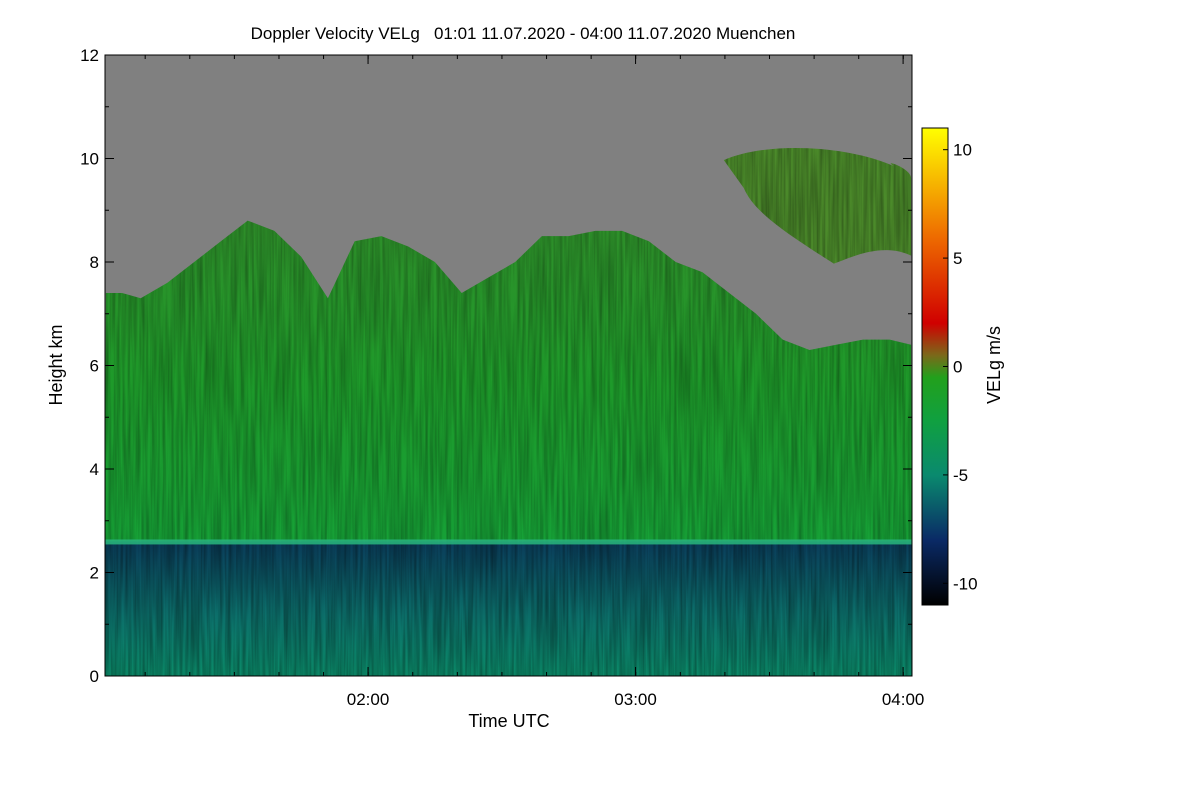 This screenshot has width=1200, height=800. Describe the element at coordinates (89, 55) in the screenshot. I see `y-tick-label: 12` at that location.